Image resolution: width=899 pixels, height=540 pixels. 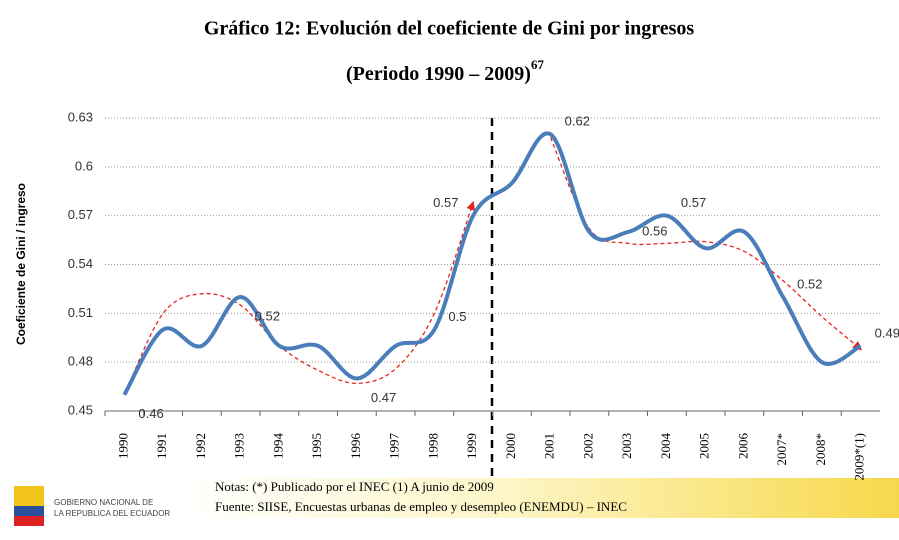 What do you see at coordinates (859, 457) in the screenshot?
I see `x-tick-label: 2009*(1)` at bounding box center [859, 457].